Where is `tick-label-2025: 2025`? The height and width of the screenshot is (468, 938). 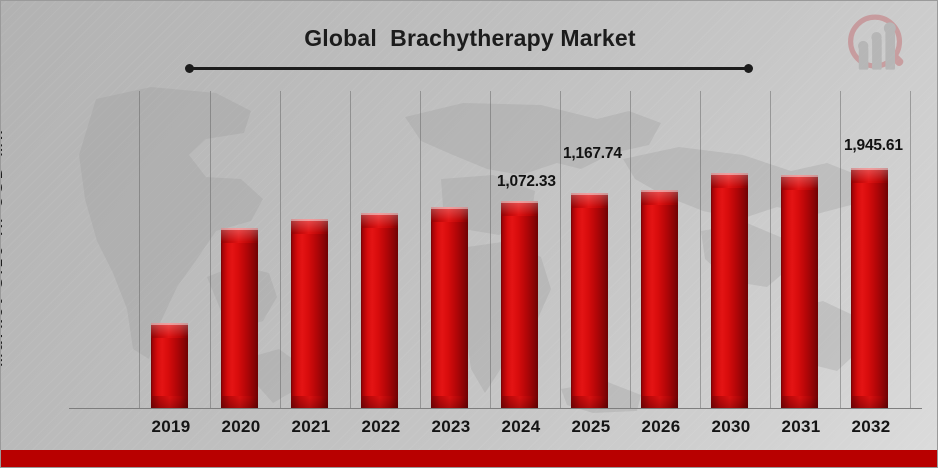 tick-label-2025: 2025 is located at coordinates (591, 426).